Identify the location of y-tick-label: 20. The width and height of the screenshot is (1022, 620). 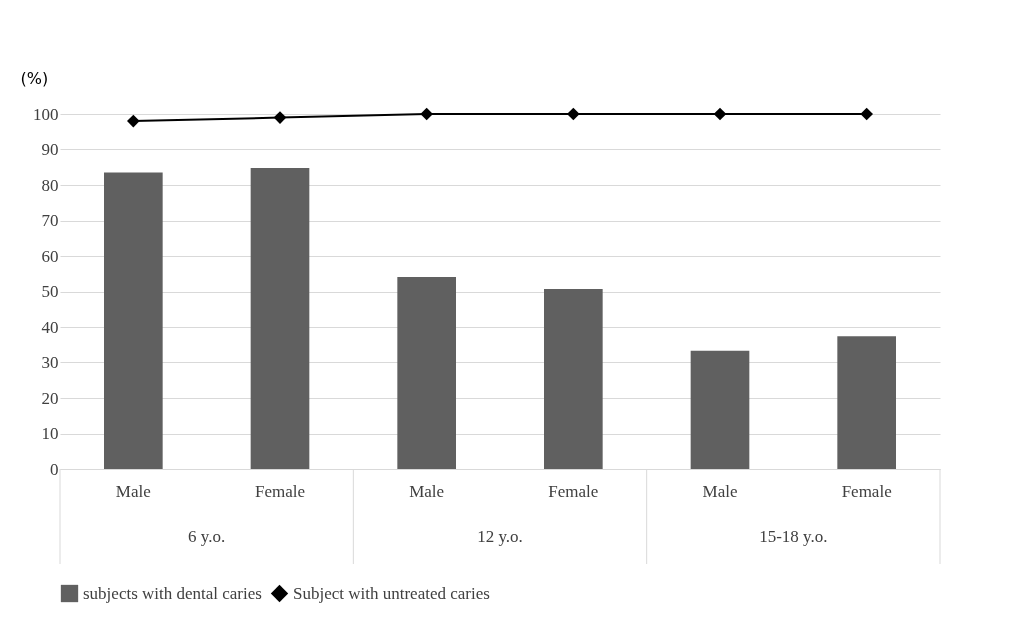
(50, 398).